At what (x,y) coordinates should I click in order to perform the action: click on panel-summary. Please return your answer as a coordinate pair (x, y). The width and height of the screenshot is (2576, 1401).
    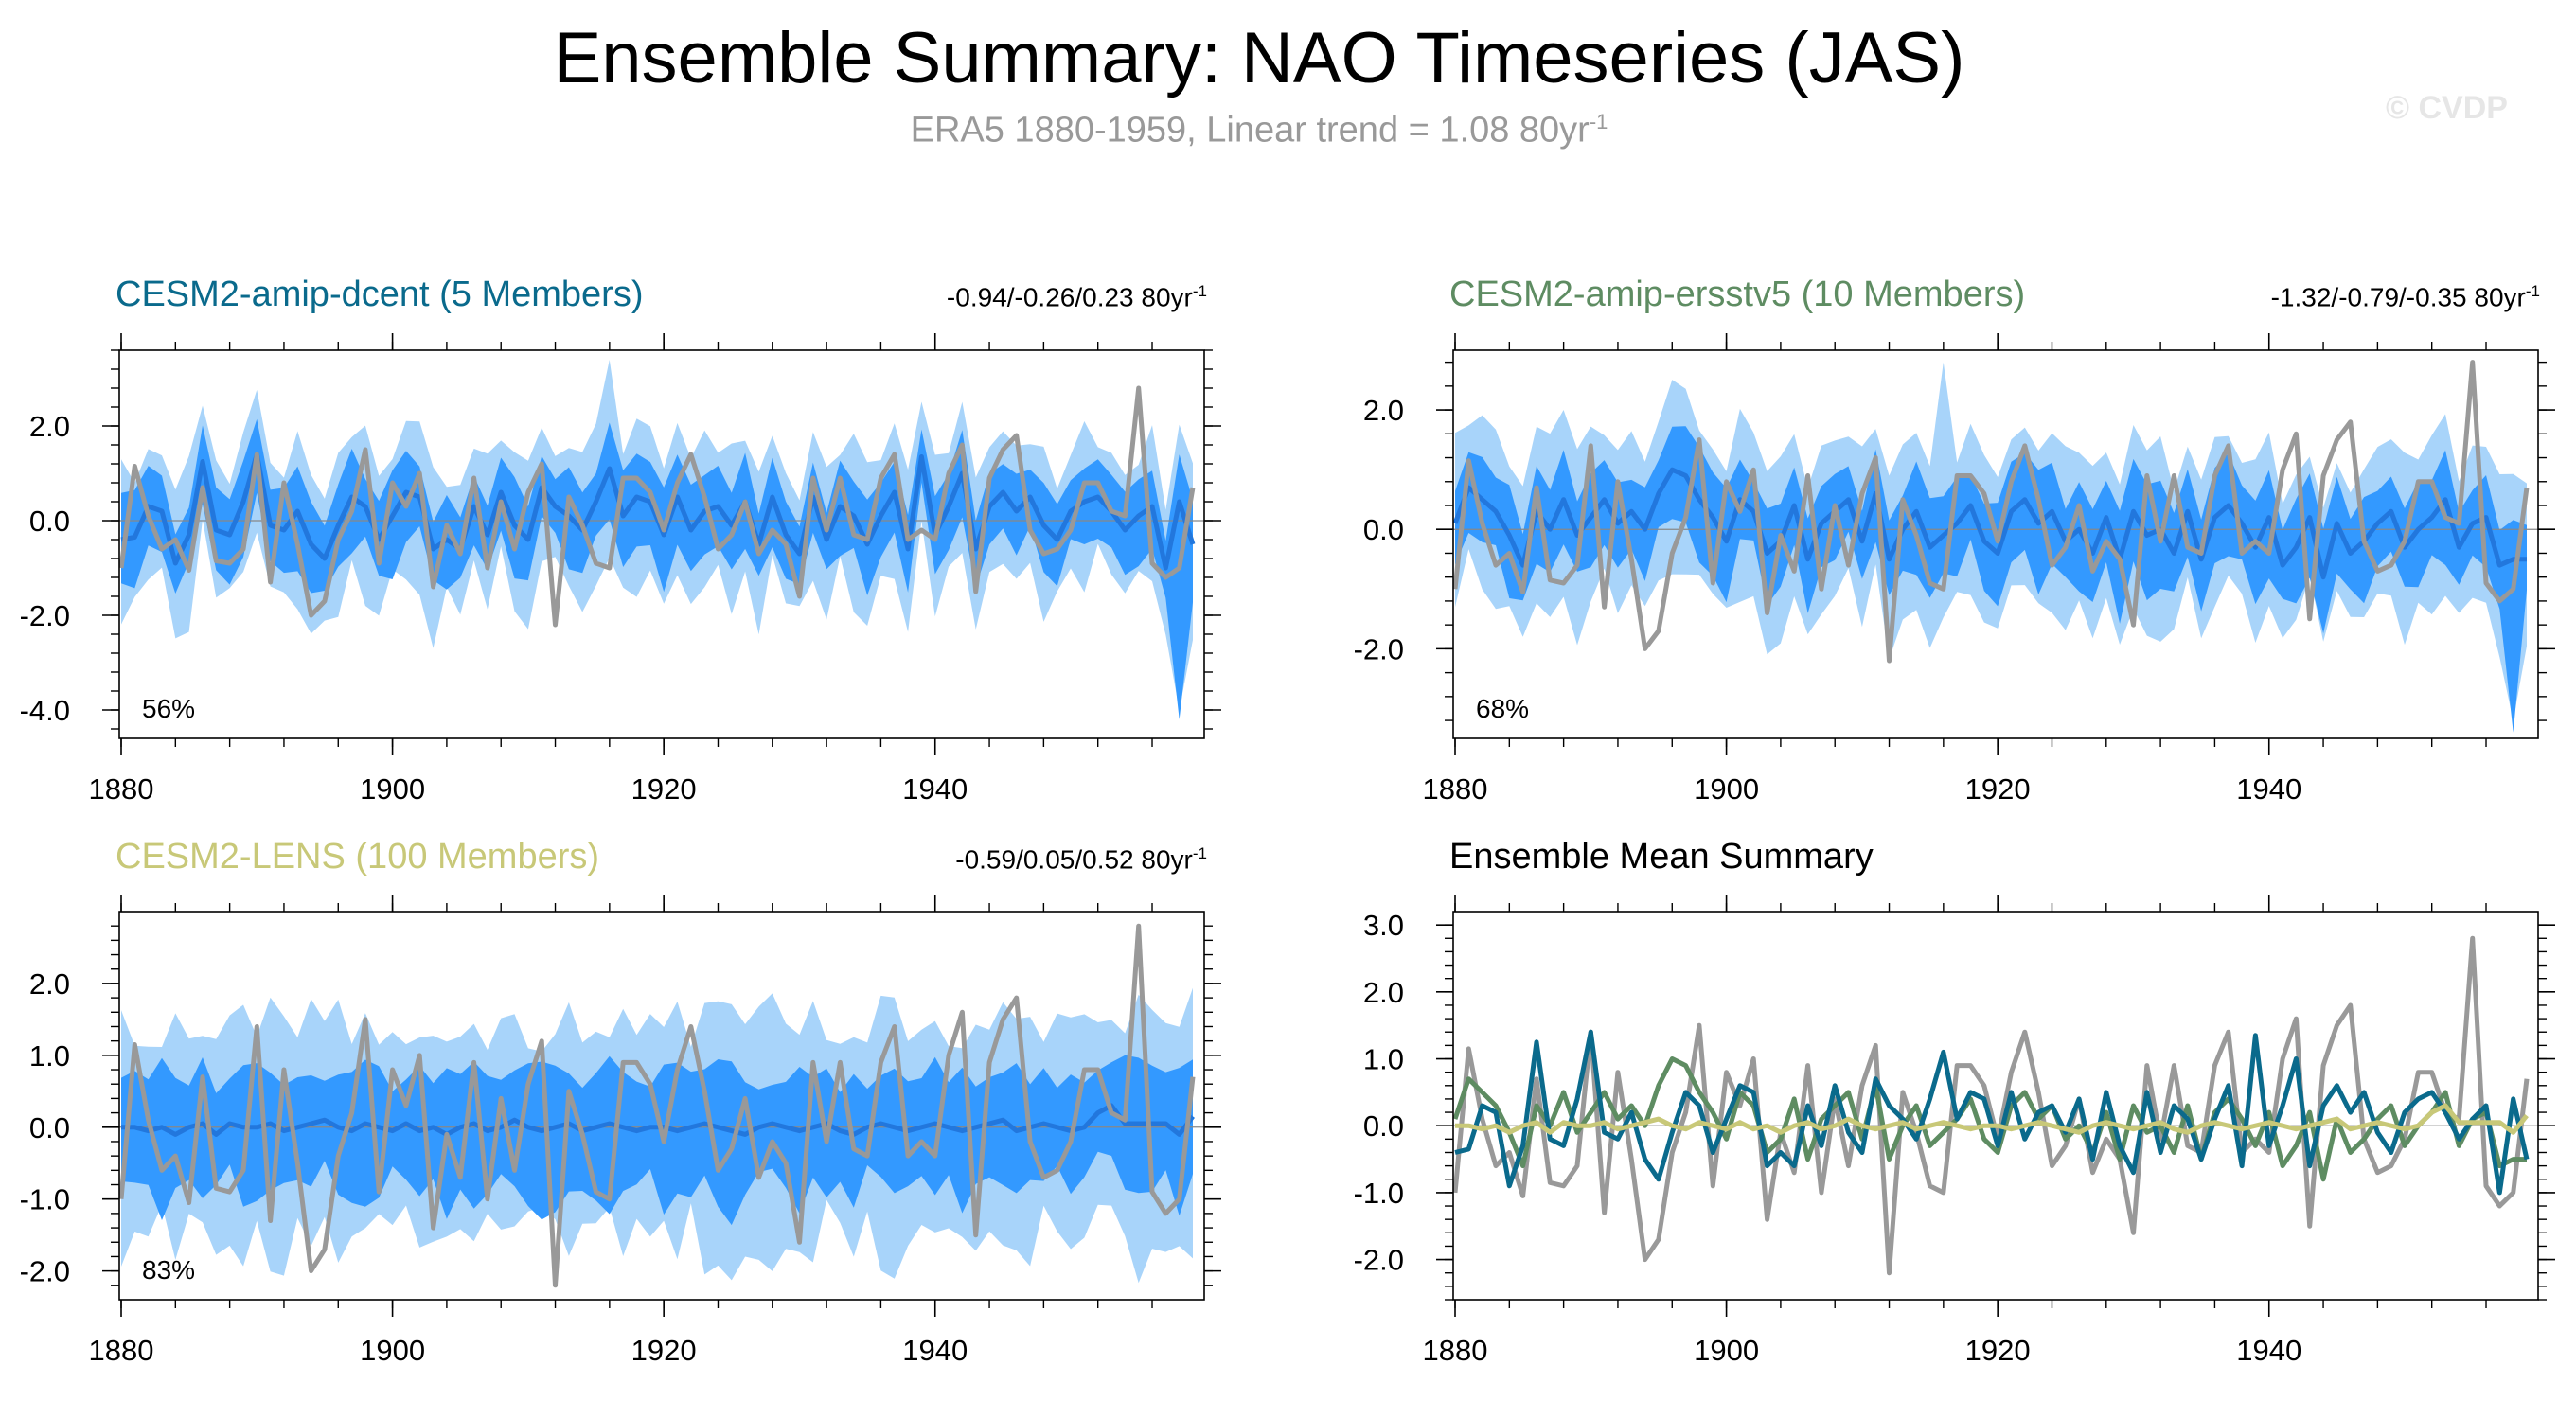
    Looking at the image, I should click on (1995, 1105).